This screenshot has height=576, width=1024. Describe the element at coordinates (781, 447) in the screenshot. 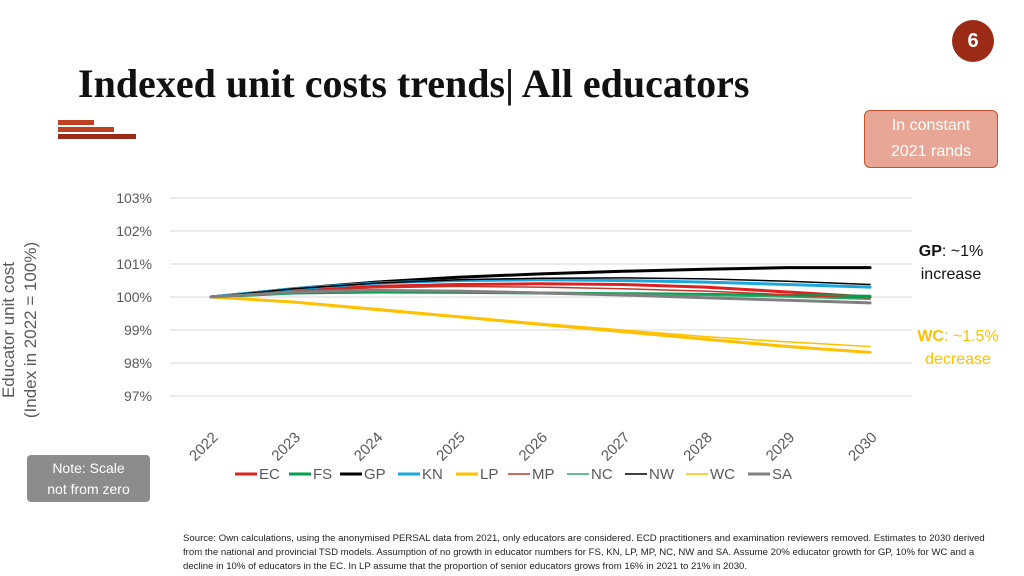

I see `x-tick-label: 2029` at that location.